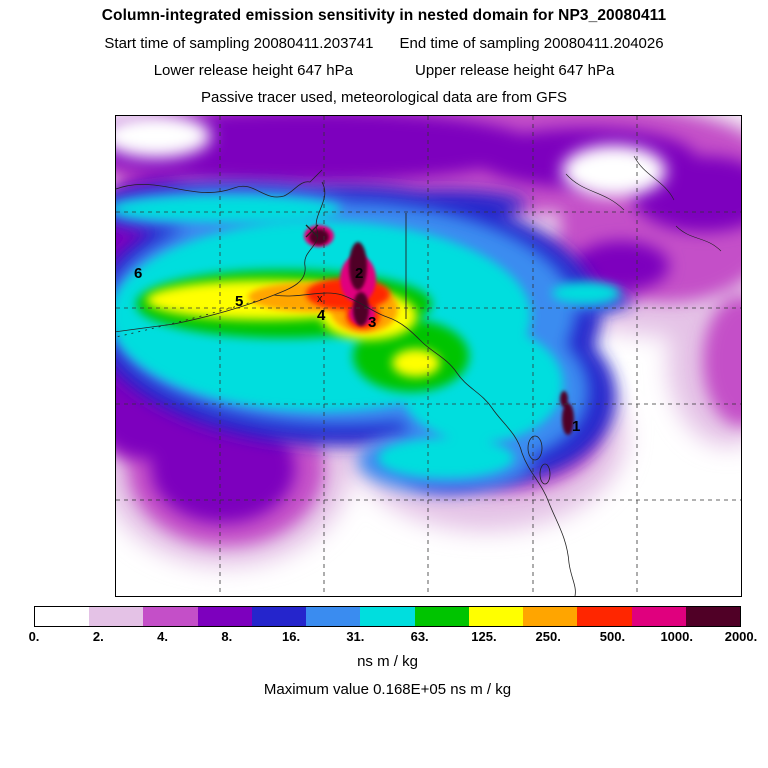  What do you see at coordinates (291, 636) in the screenshot?
I see `colorbar-tick-label: 16.` at bounding box center [291, 636].